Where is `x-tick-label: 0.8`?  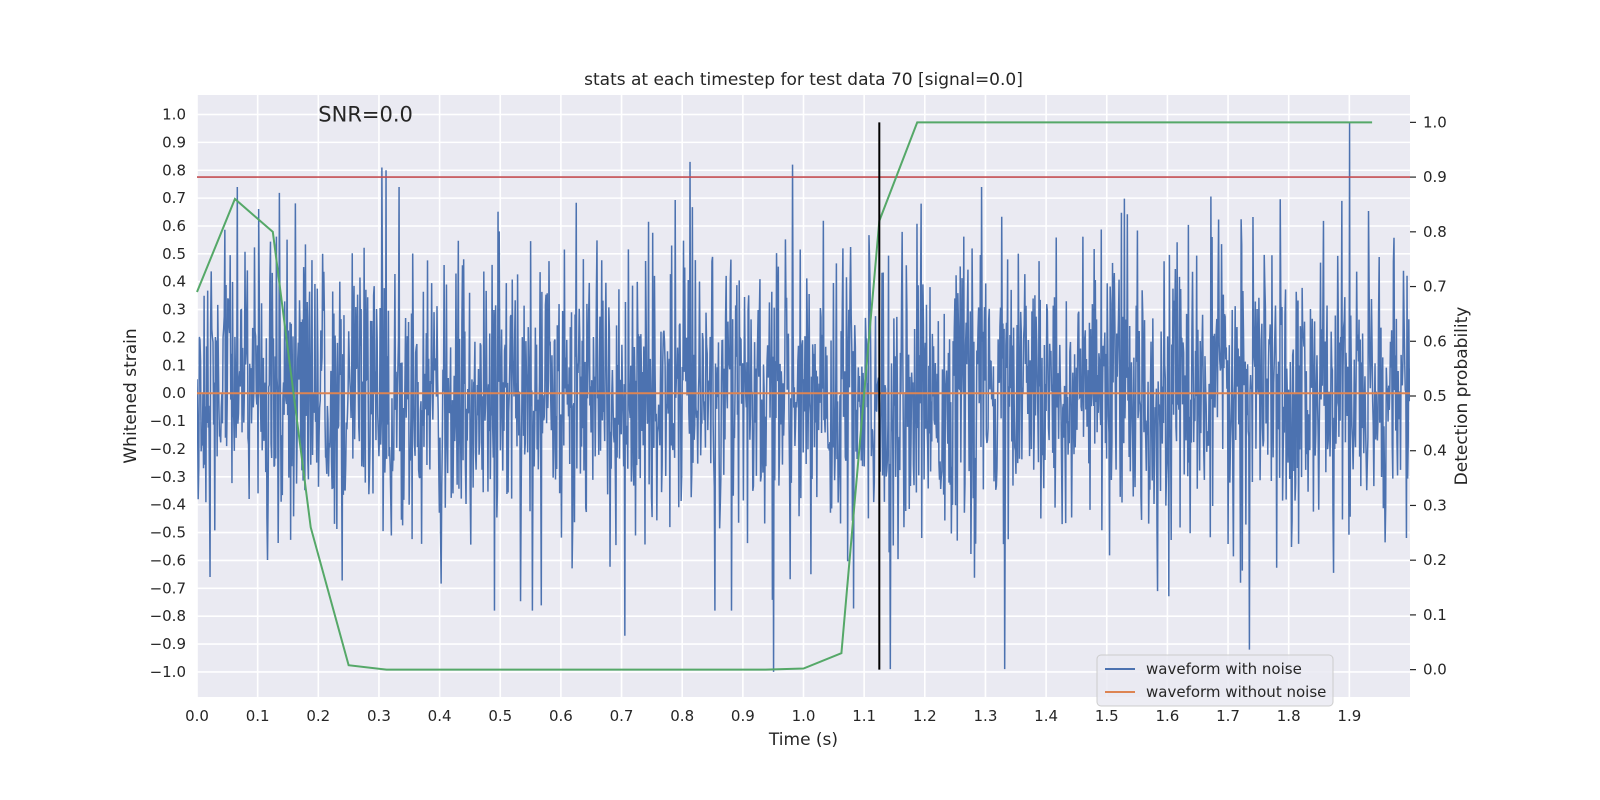
x-tick-label: 0.8 is located at coordinates (682, 716).